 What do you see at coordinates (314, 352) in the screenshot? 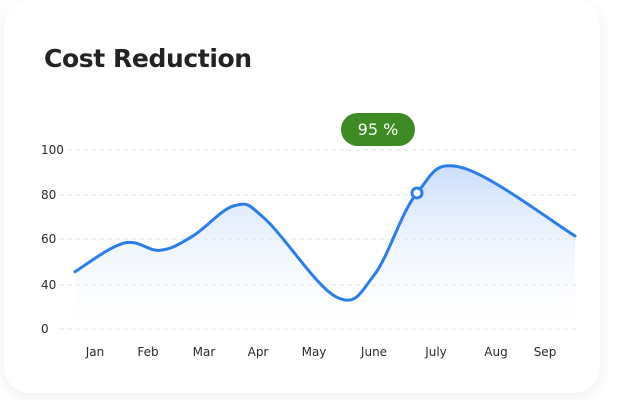
I see `x-tick-label: May` at bounding box center [314, 352].